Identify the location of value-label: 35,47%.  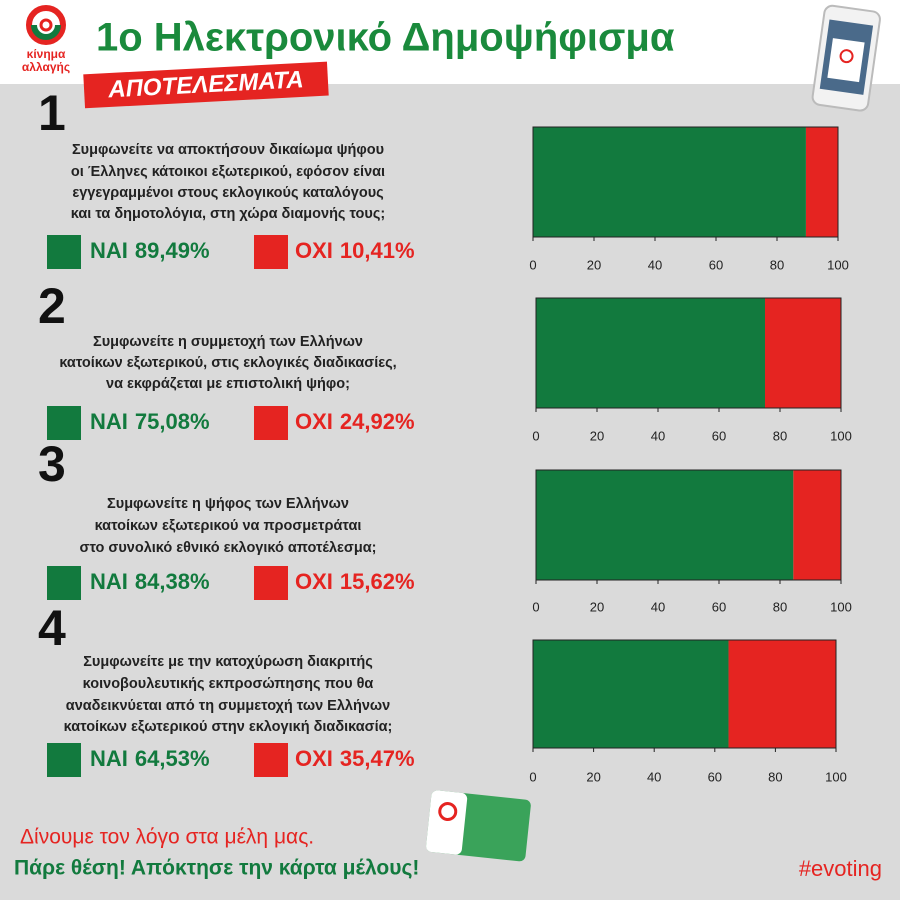
(377, 758).